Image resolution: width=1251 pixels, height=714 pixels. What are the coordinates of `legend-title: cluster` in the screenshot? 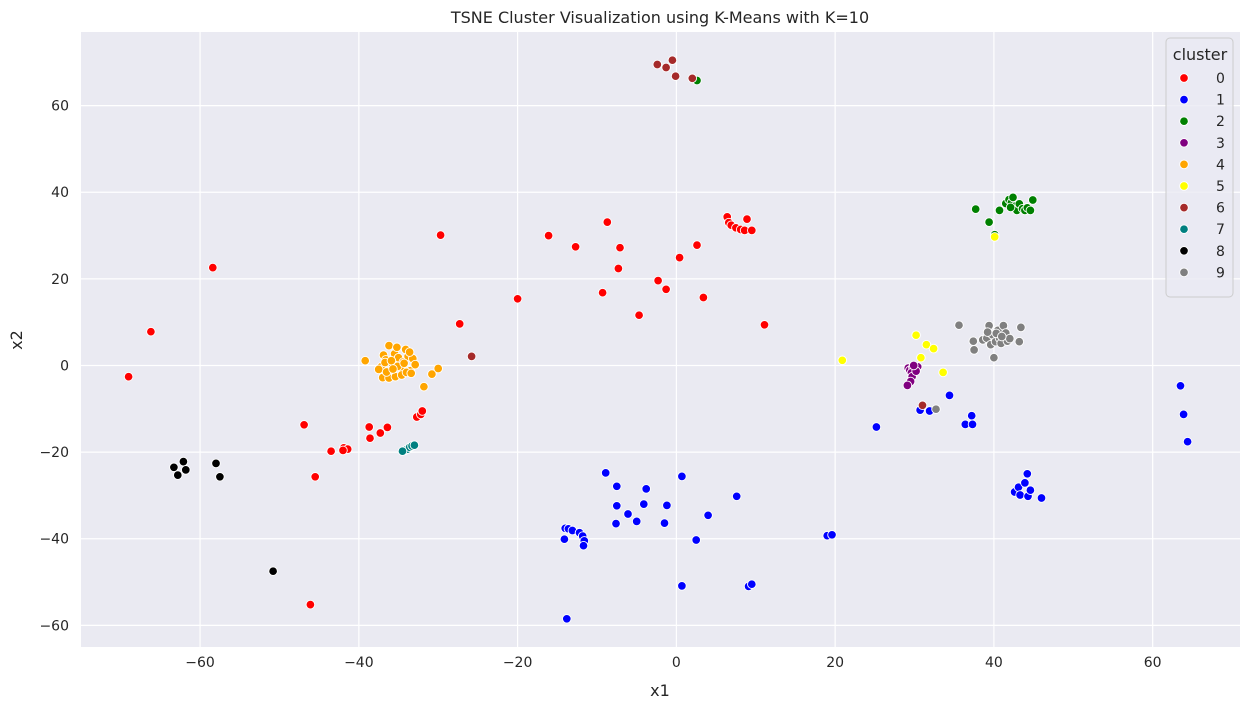 It's located at (1200, 54).